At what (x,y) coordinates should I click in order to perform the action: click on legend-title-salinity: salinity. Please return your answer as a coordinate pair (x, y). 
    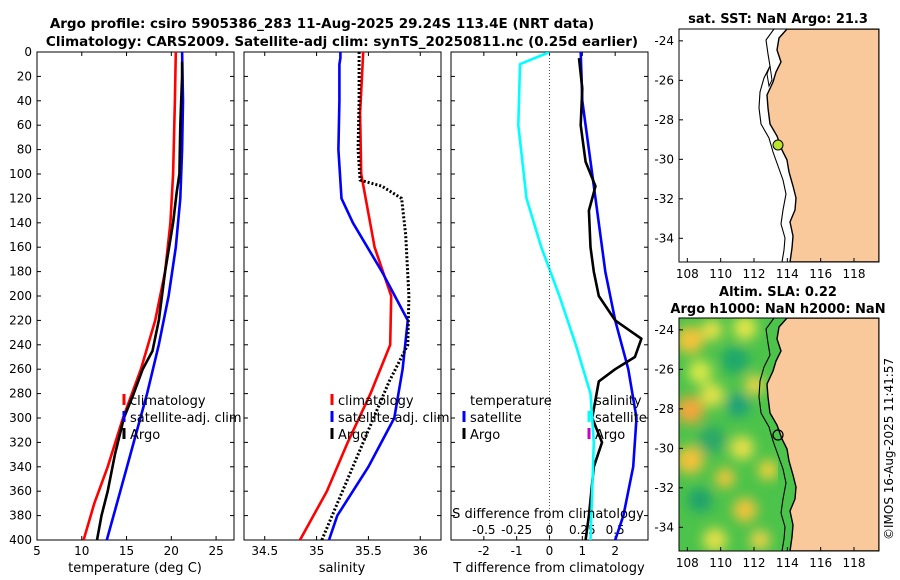
    Looking at the image, I should click on (618, 401).